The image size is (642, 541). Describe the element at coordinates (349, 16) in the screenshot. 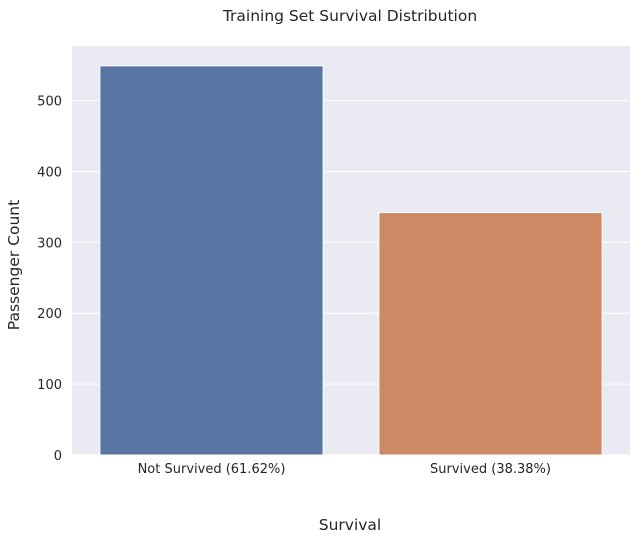

I see `chart-title: Training Set Survival Distribution` at that location.